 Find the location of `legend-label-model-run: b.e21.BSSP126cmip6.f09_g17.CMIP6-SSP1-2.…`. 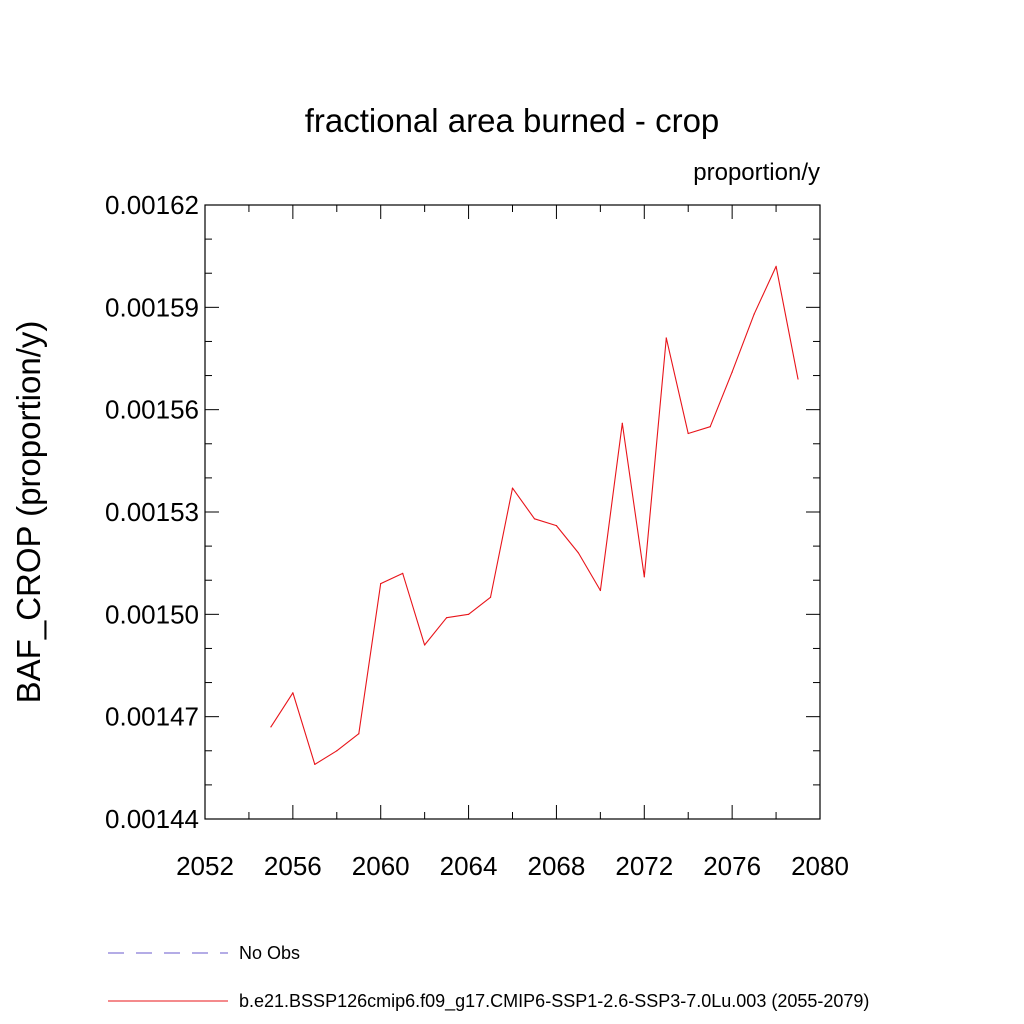

legend-label-model-run: b.e21.BSSP126cmip6.f09_g17.CMIP6-SSP1-2.… is located at coordinates (554, 1001).